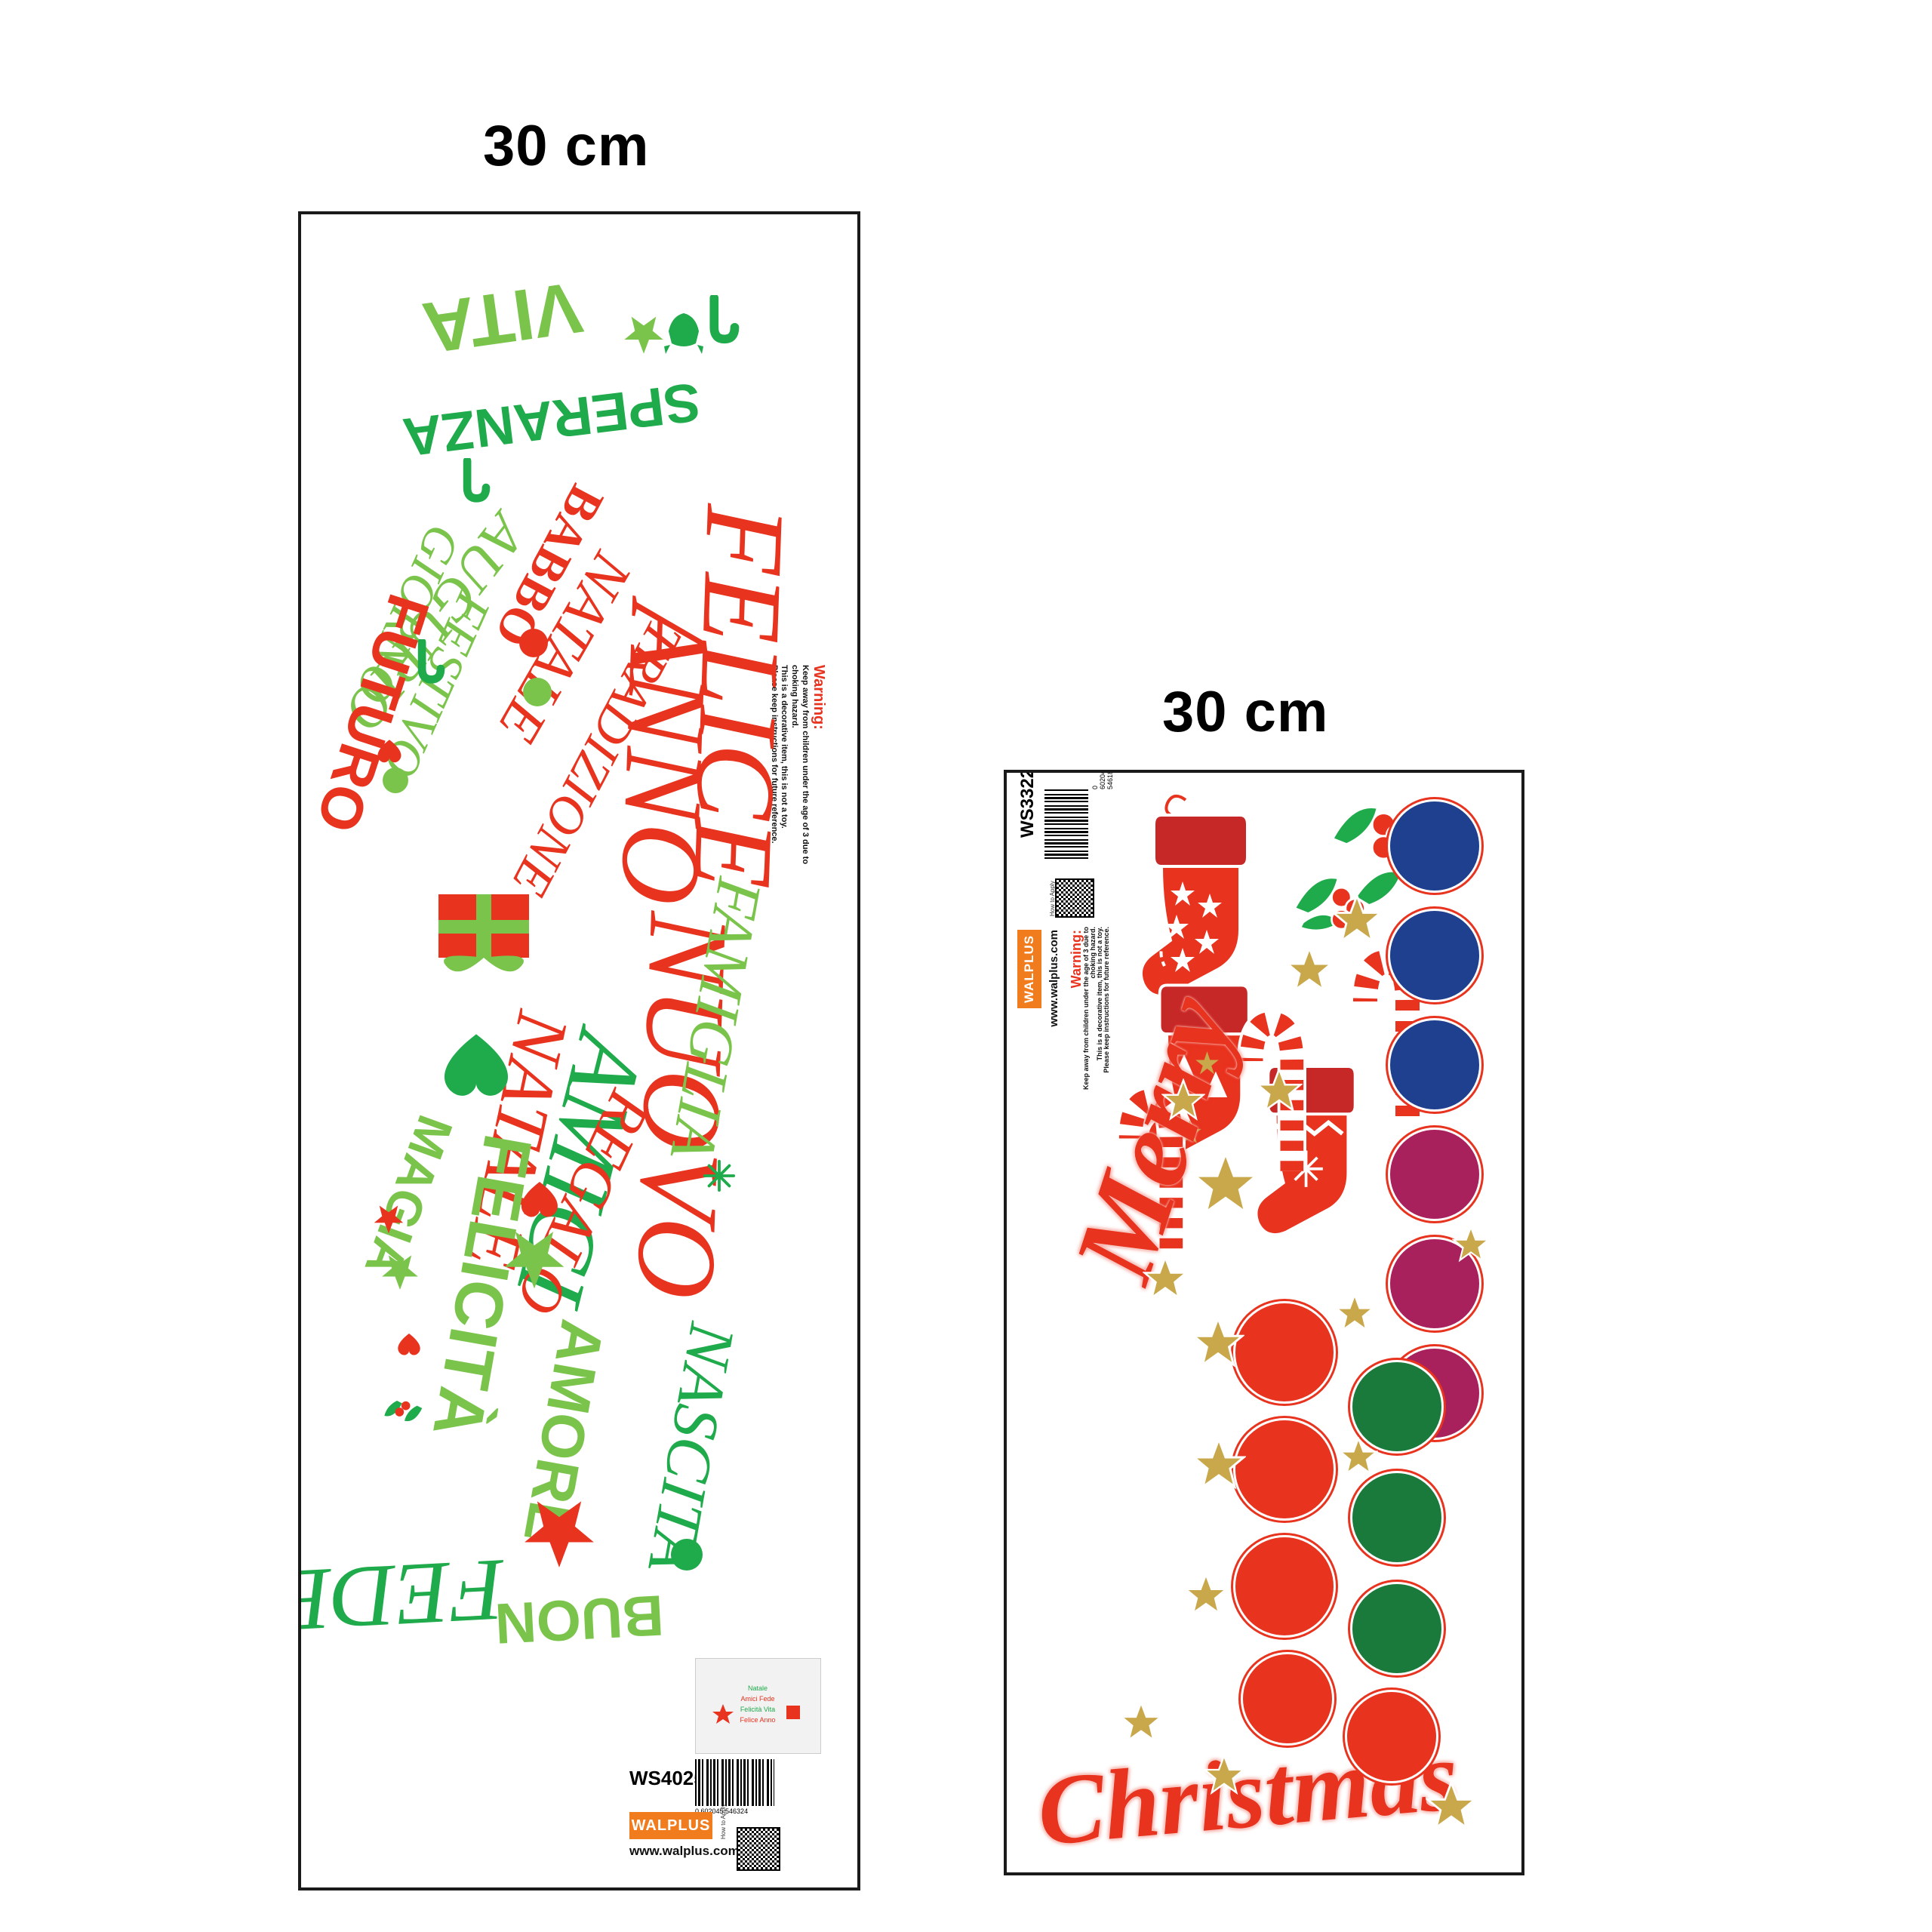 The image size is (1932, 1932). I want to click on right-website: www.walplus.com, so click(1054, 978).